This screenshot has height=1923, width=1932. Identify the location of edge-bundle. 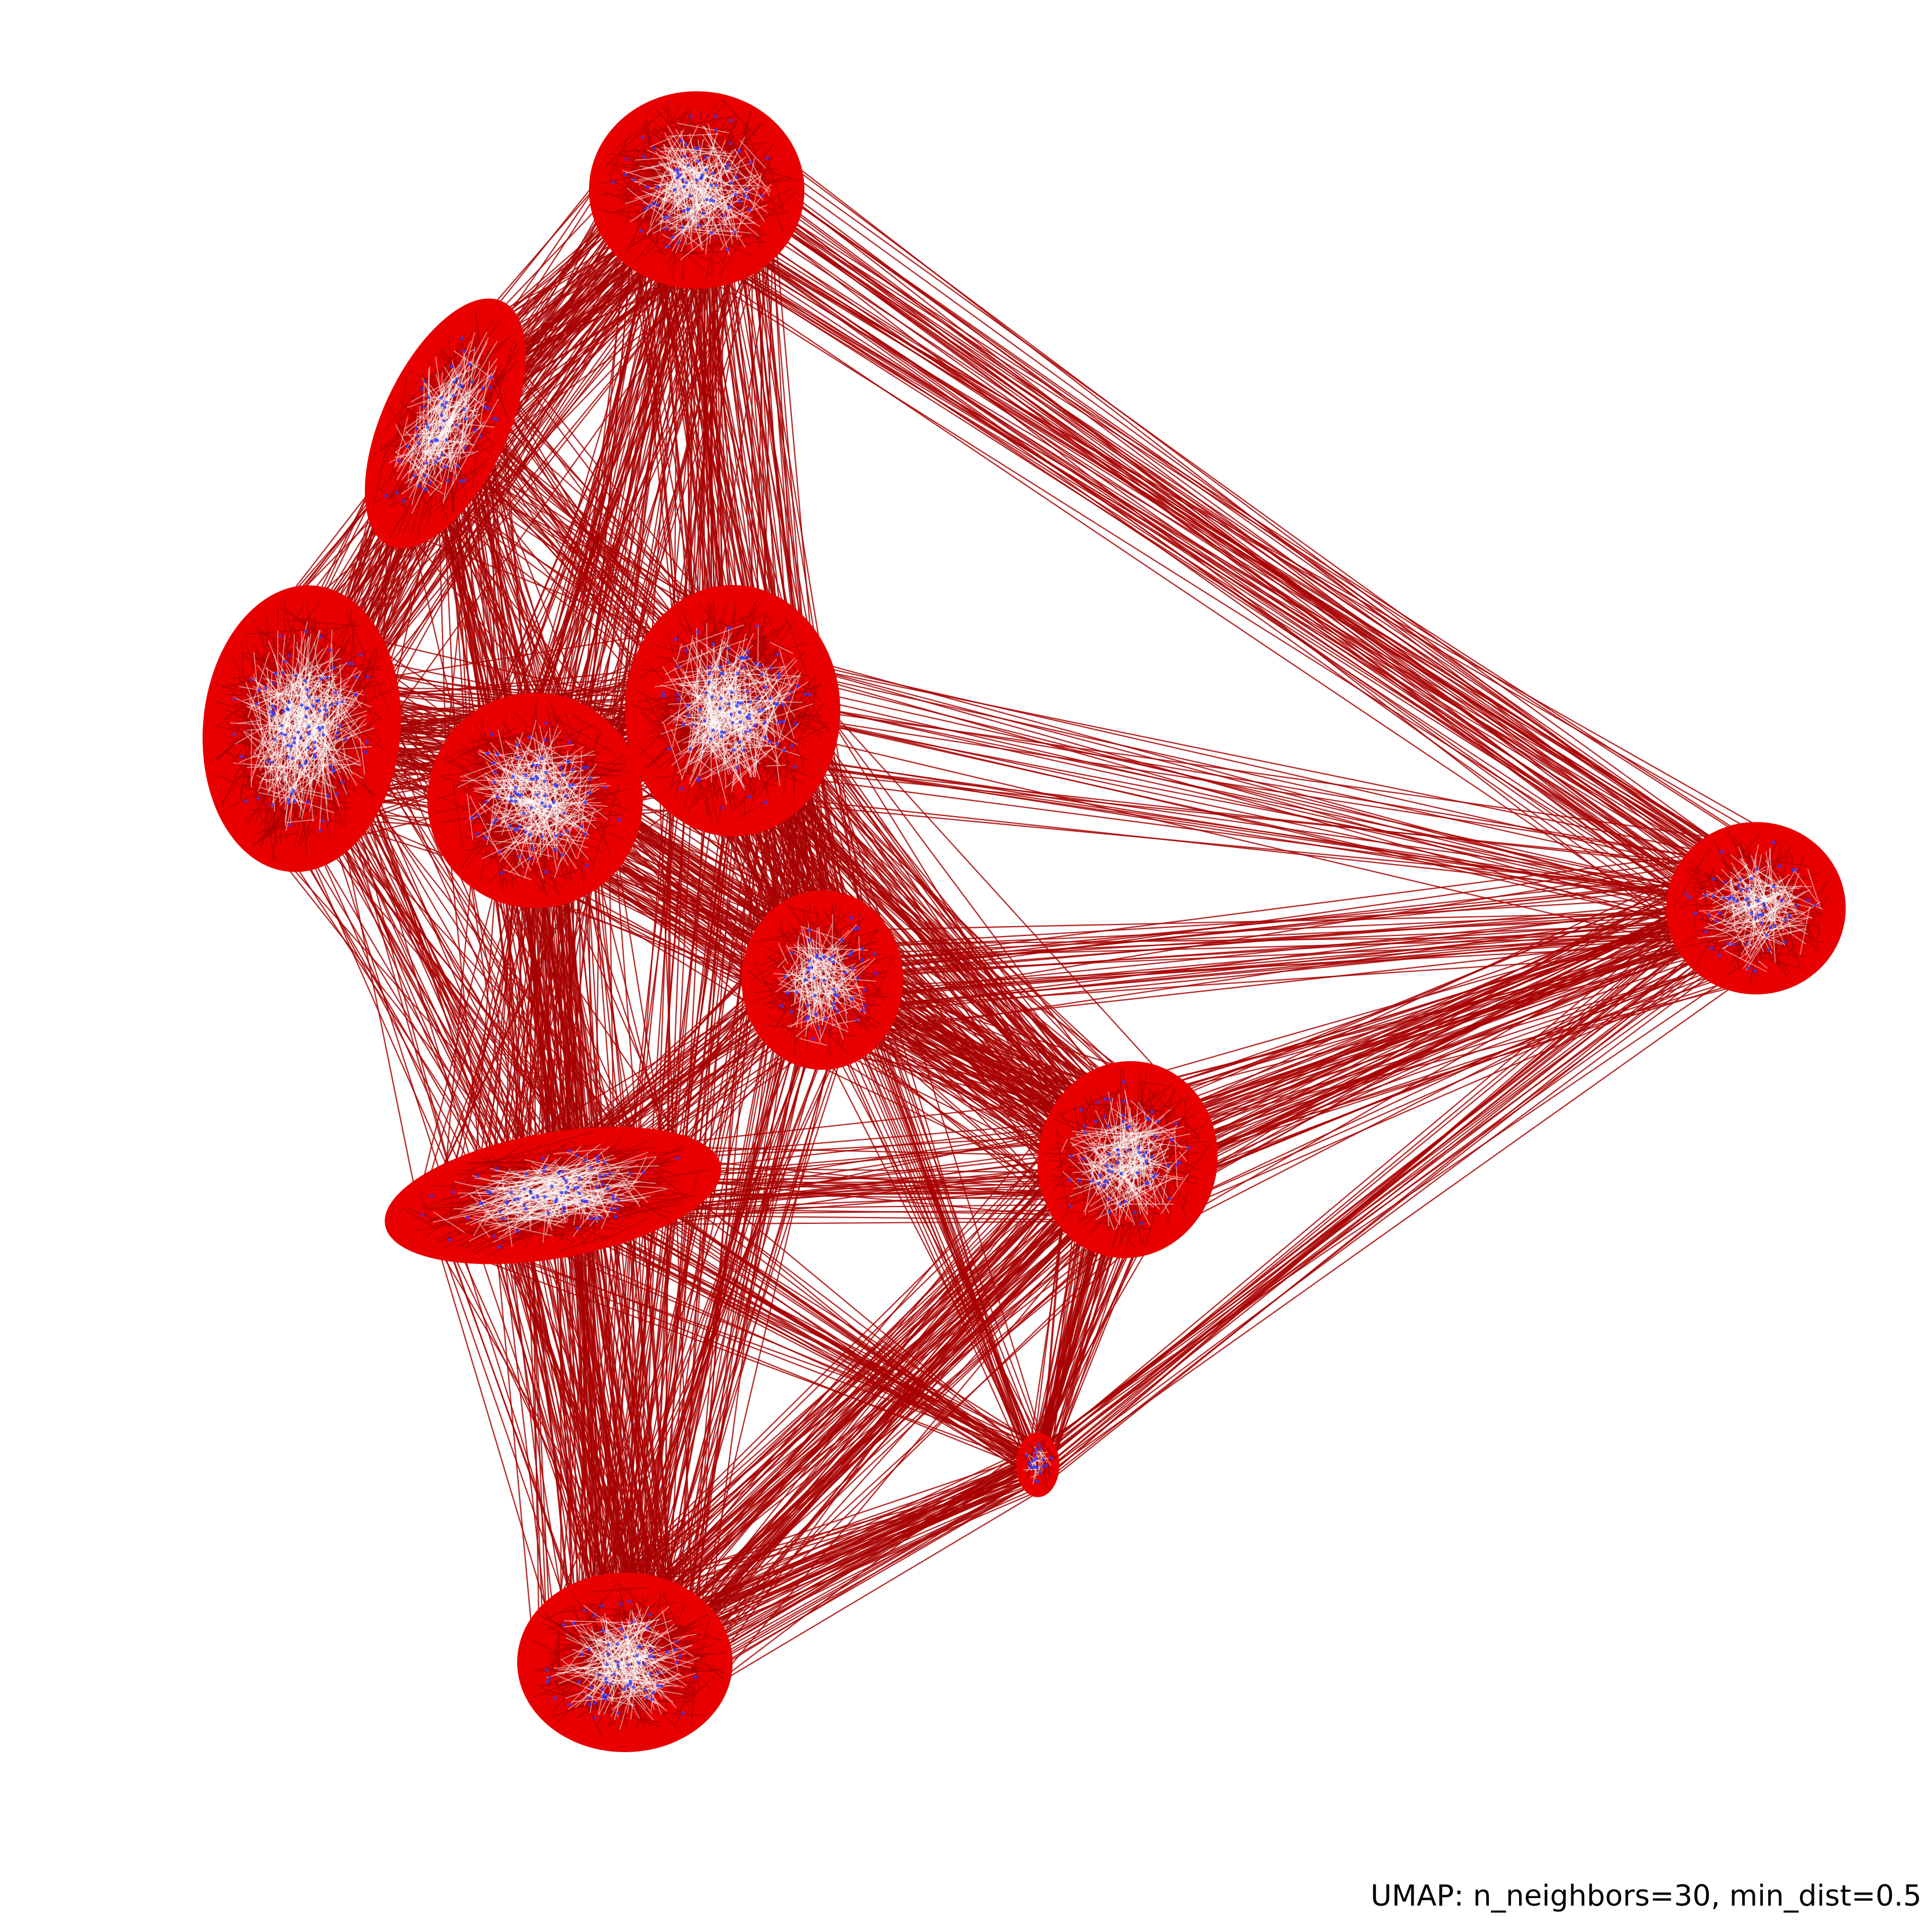
(1425, 1175).